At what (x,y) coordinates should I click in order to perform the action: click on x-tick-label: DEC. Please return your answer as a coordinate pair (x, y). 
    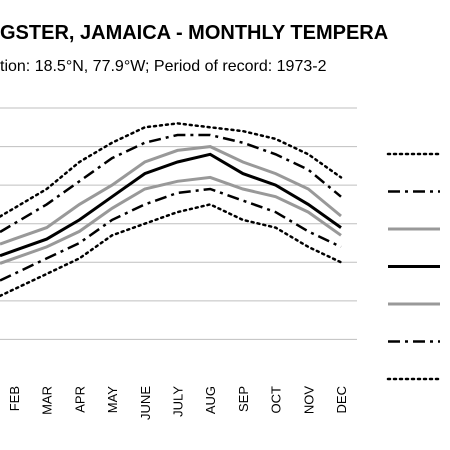
    Looking at the image, I should click on (341, 399).